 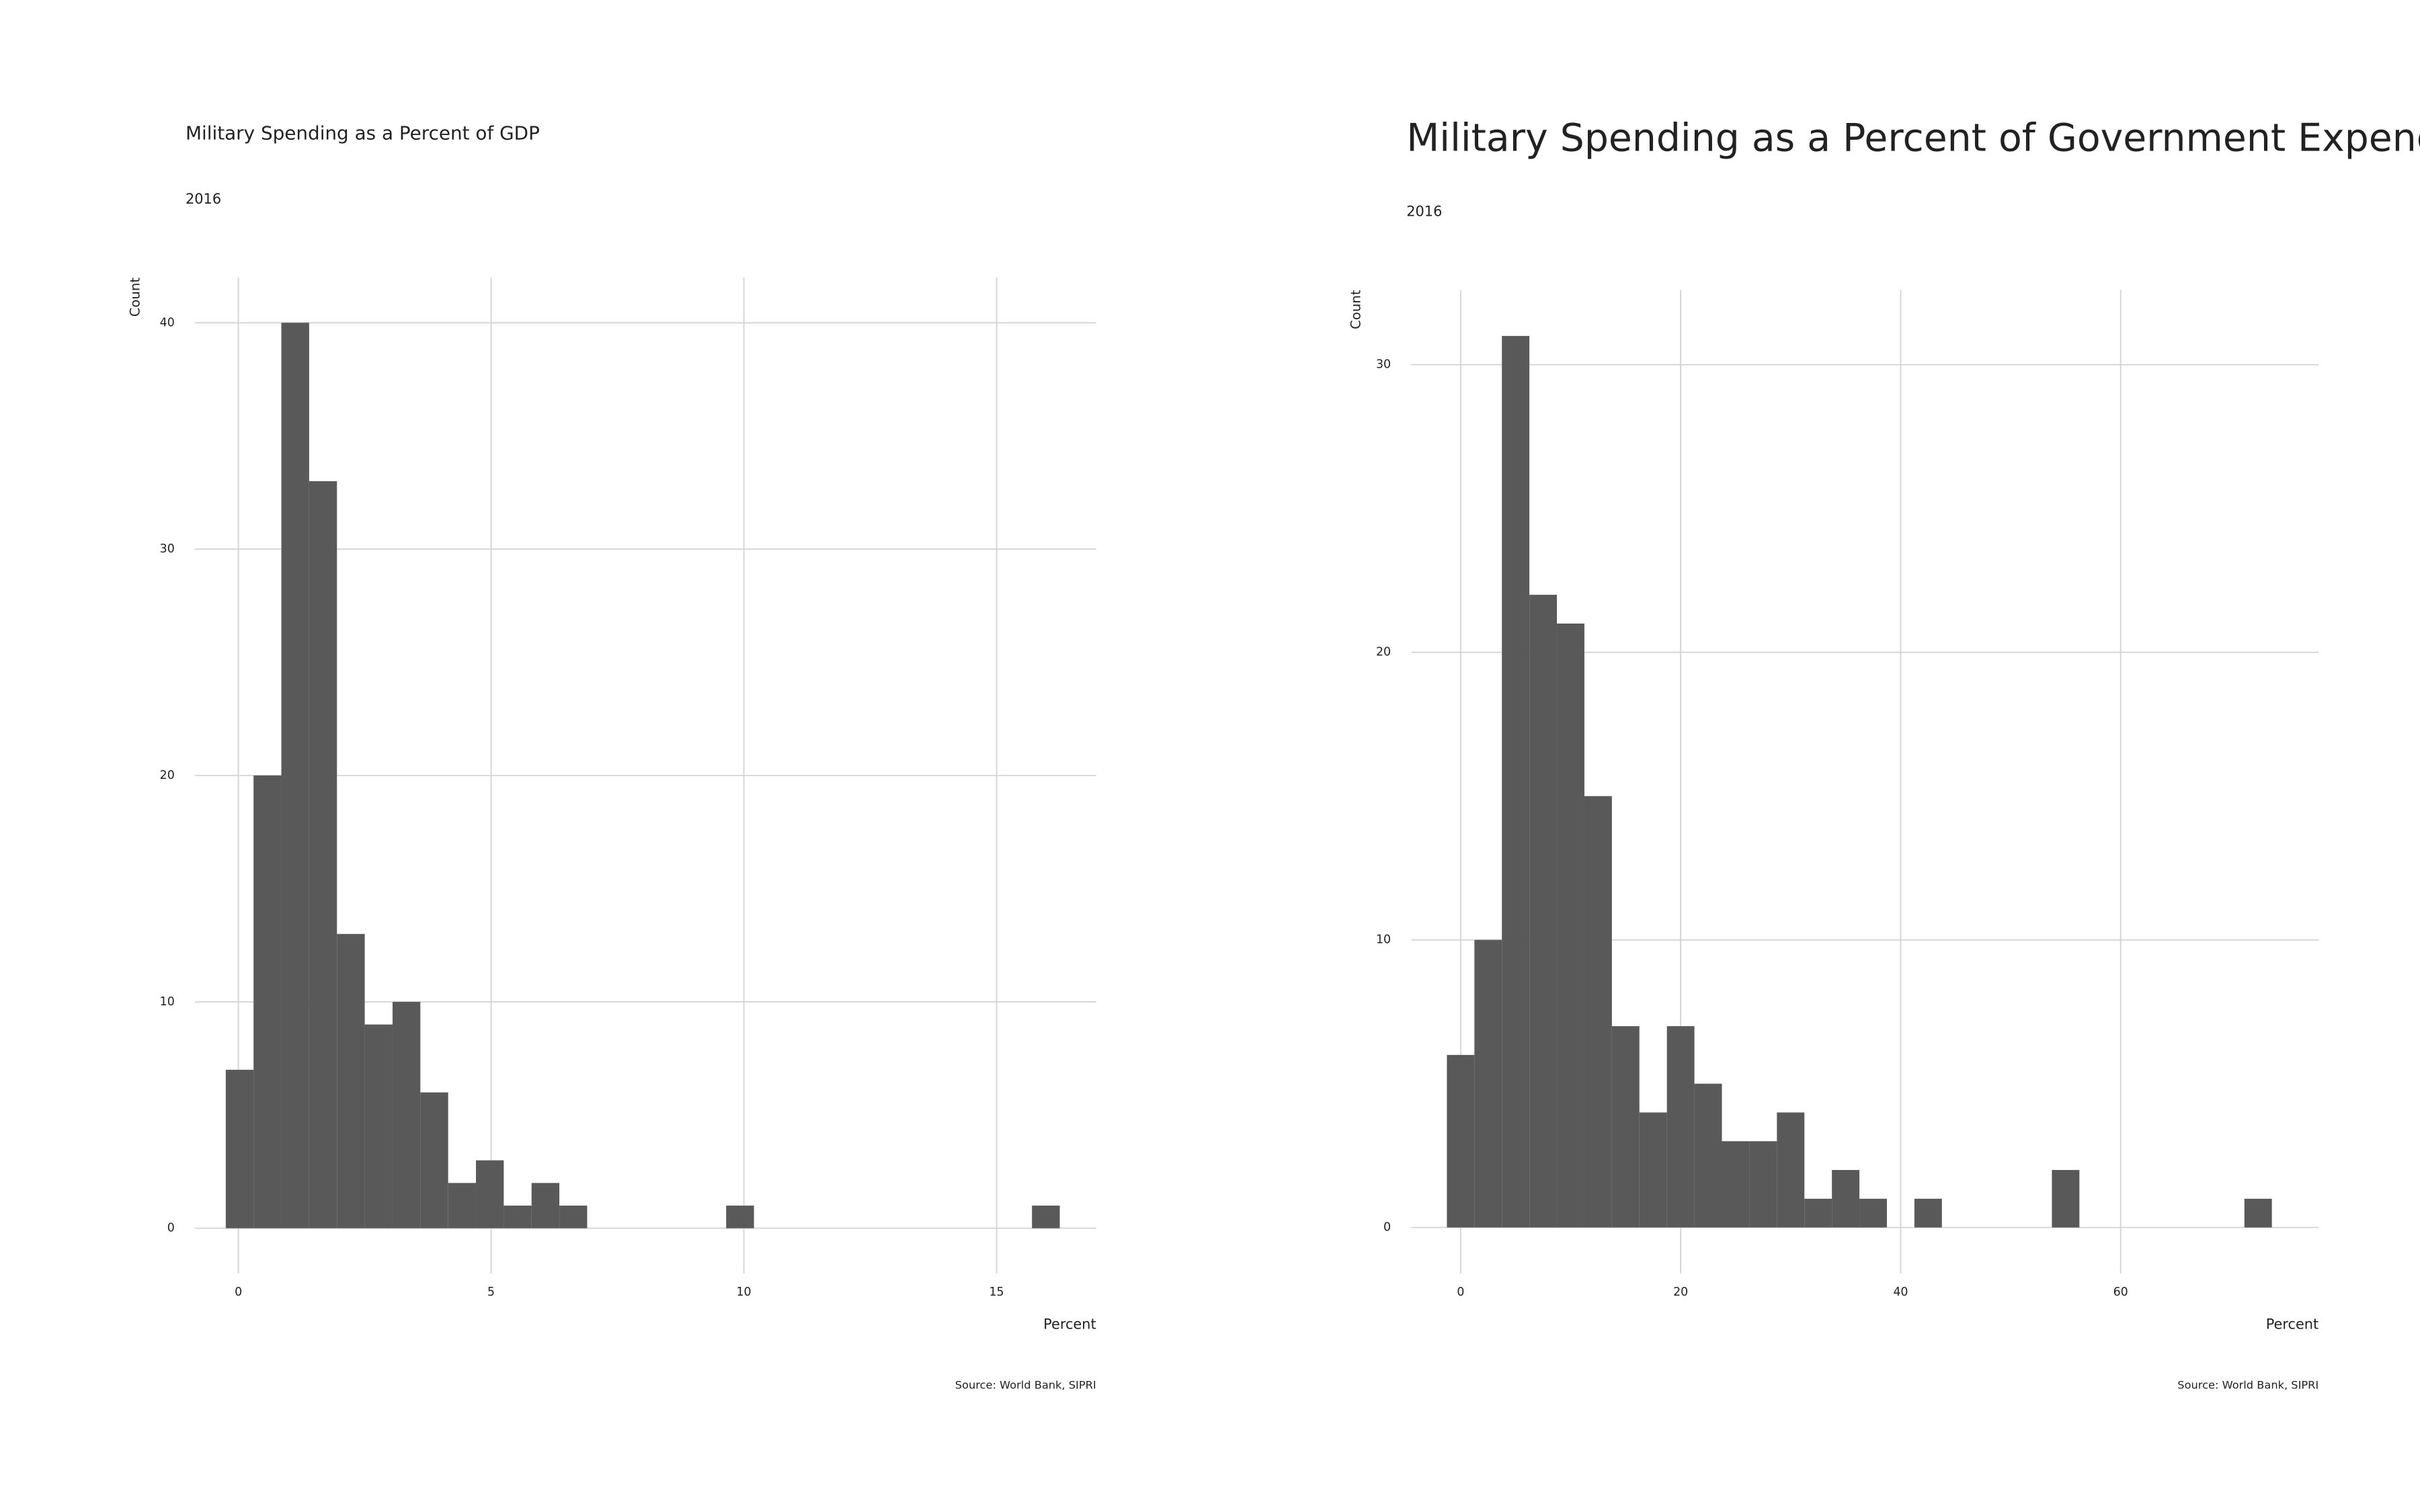 I want to click on chart-title: Military Spending as a Percent of GDP, so click(x=363, y=133).